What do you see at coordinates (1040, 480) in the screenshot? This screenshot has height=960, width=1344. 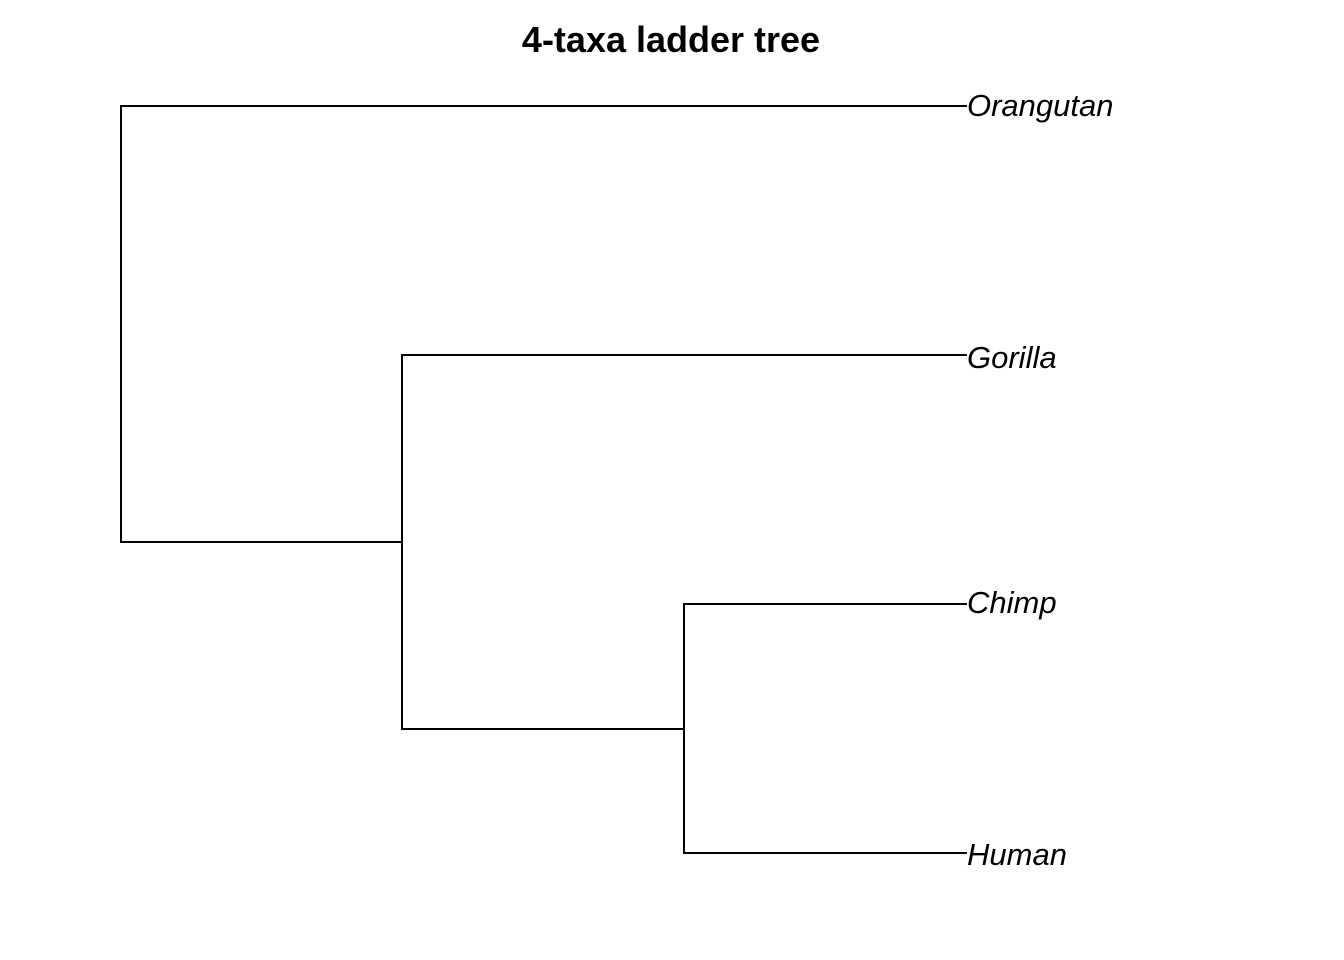 I see `tip-labels: Orangutan Gorilla Chimp Human` at bounding box center [1040, 480].